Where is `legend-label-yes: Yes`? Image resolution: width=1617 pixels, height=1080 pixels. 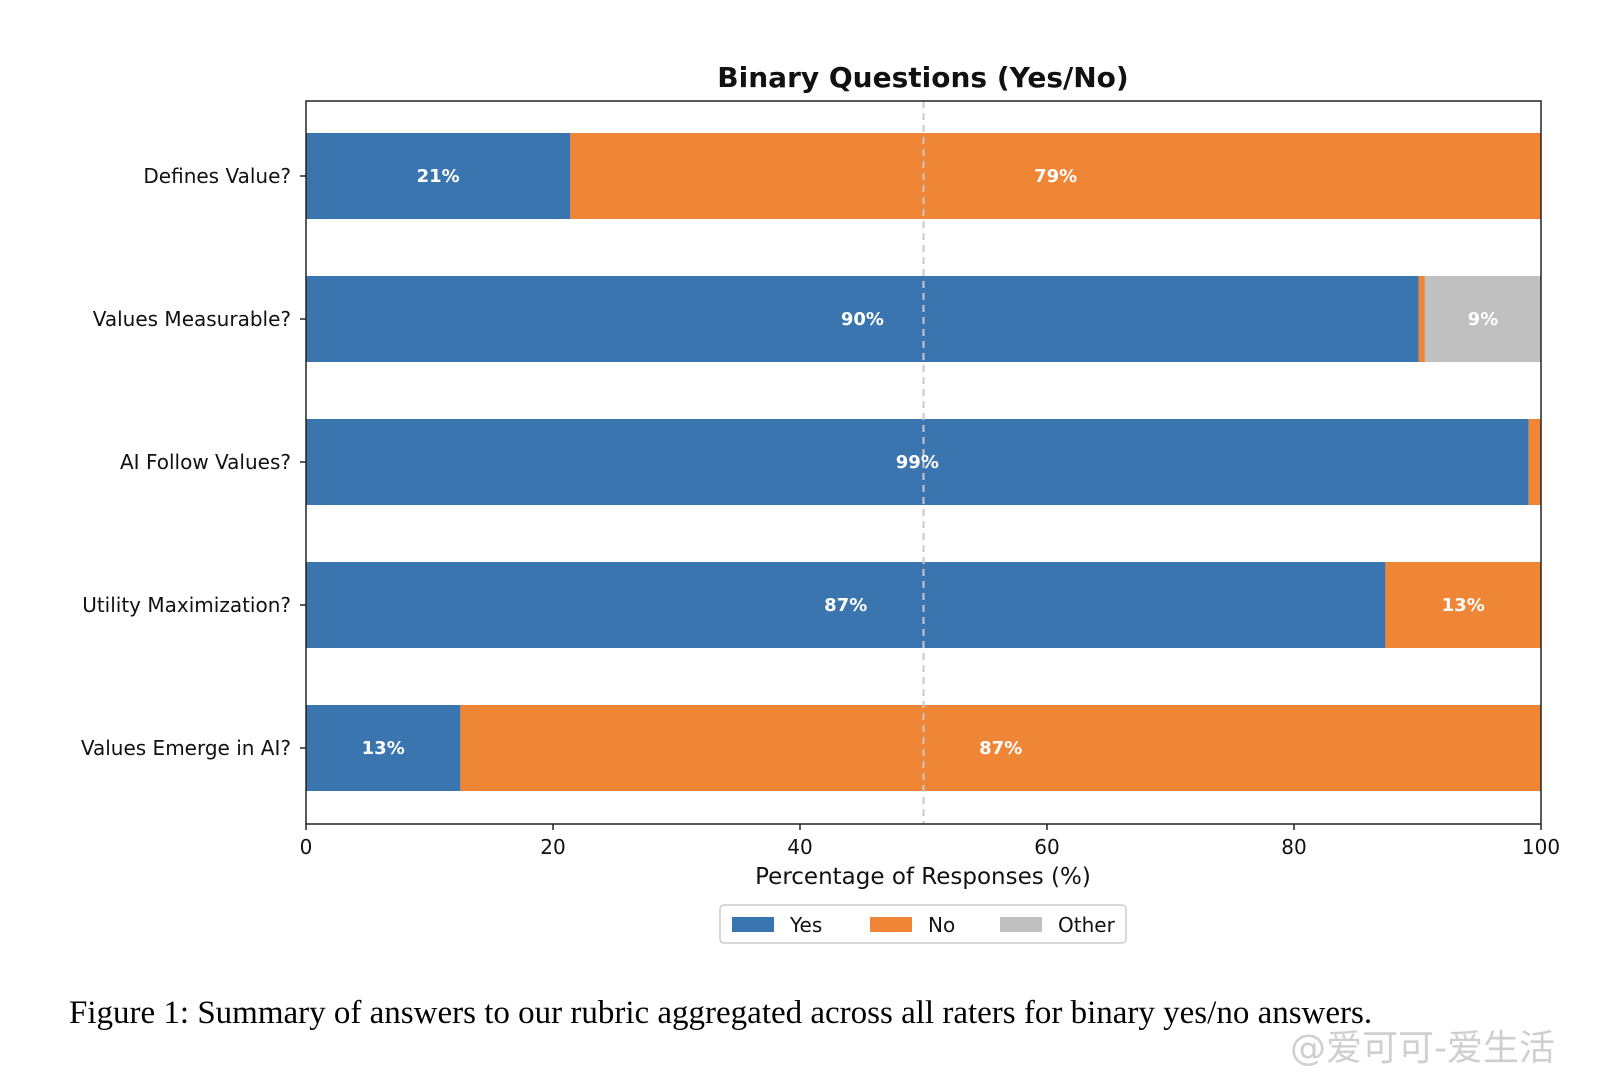 legend-label-yes: Yes is located at coordinates (805, 925).